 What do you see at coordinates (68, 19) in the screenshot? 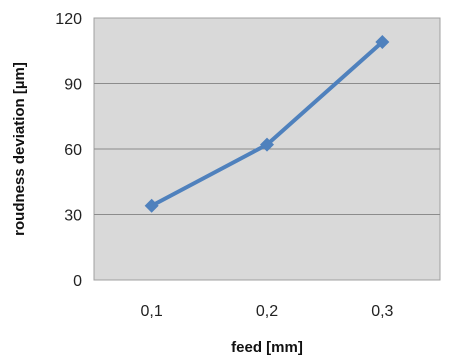
I see `y-tick-label: 120` at bounding box center [68, 19].